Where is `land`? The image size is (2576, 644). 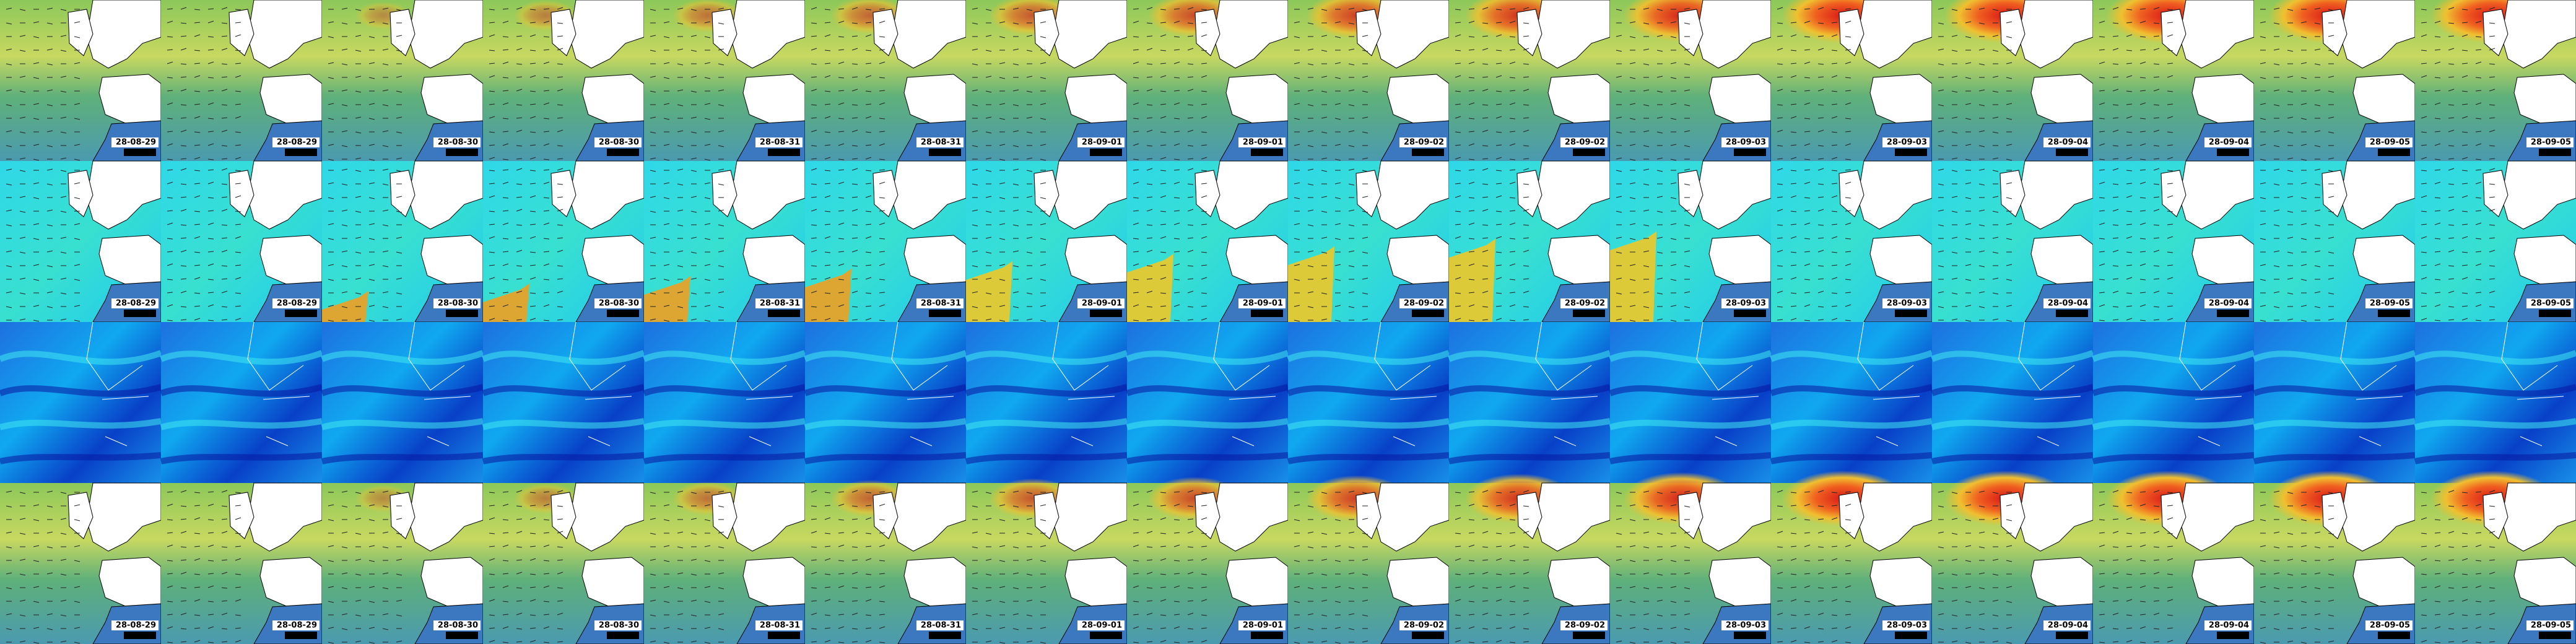
land is located at coordinates (2334, 515).